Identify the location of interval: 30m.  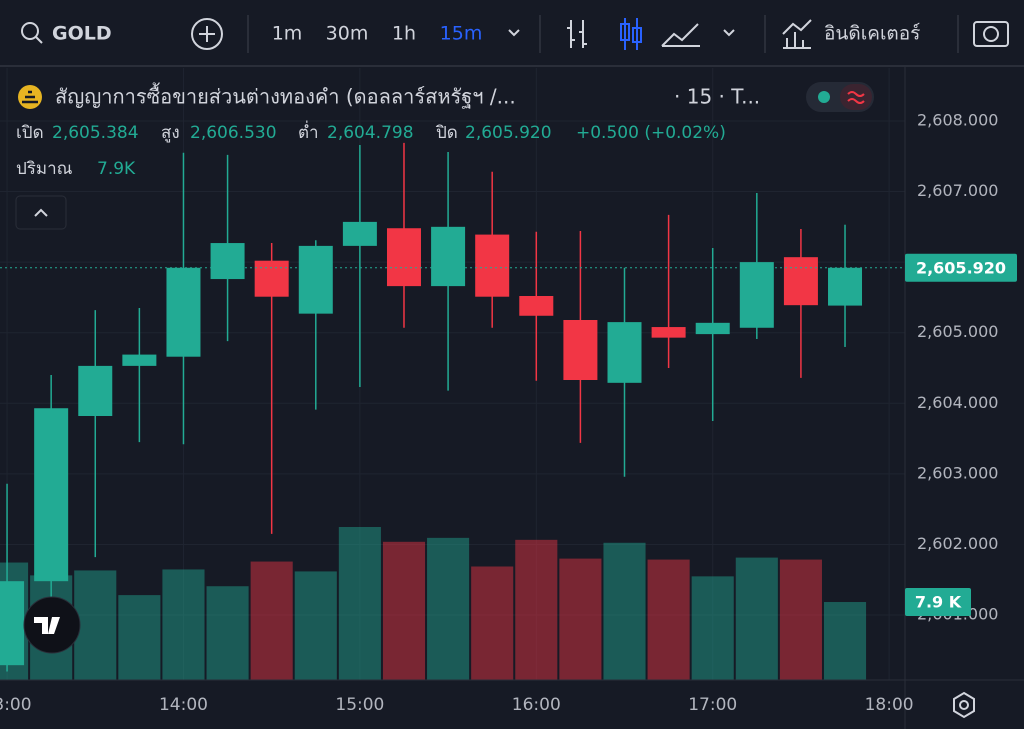
(347, 34).